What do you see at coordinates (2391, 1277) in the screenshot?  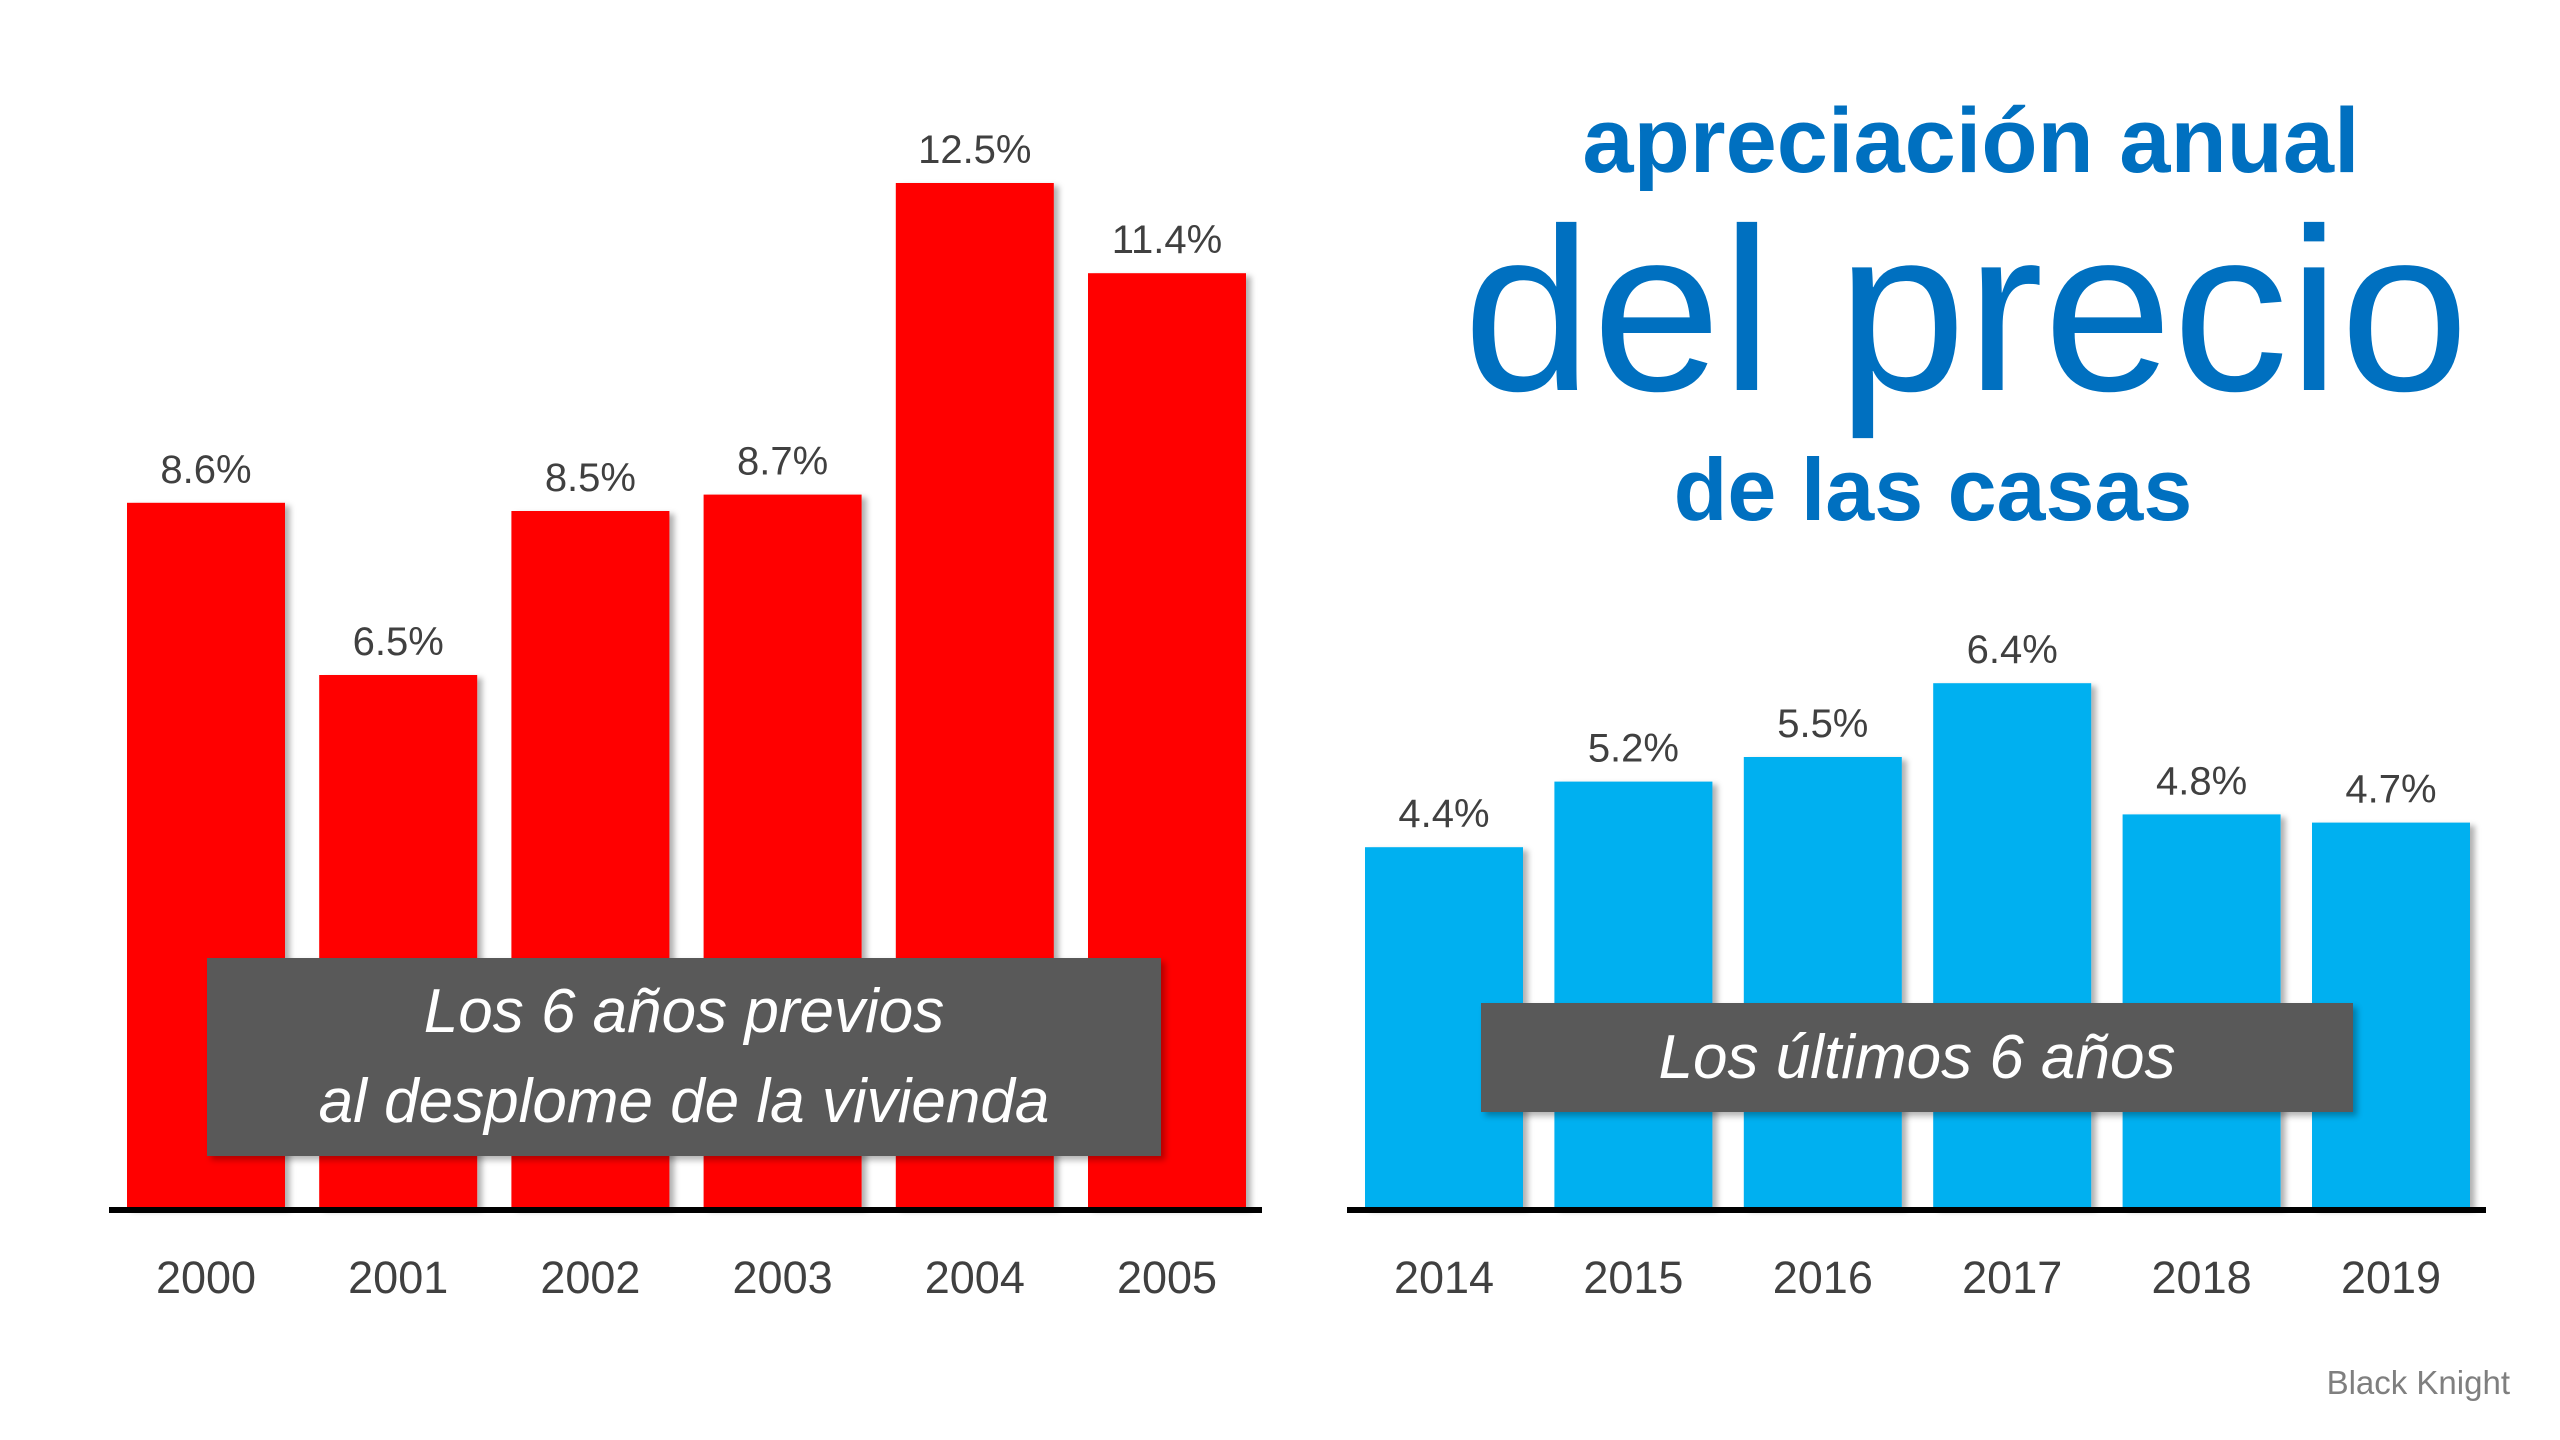 I see `x-tick-label-2019: 2019` at bounding box center [2391, 1277].